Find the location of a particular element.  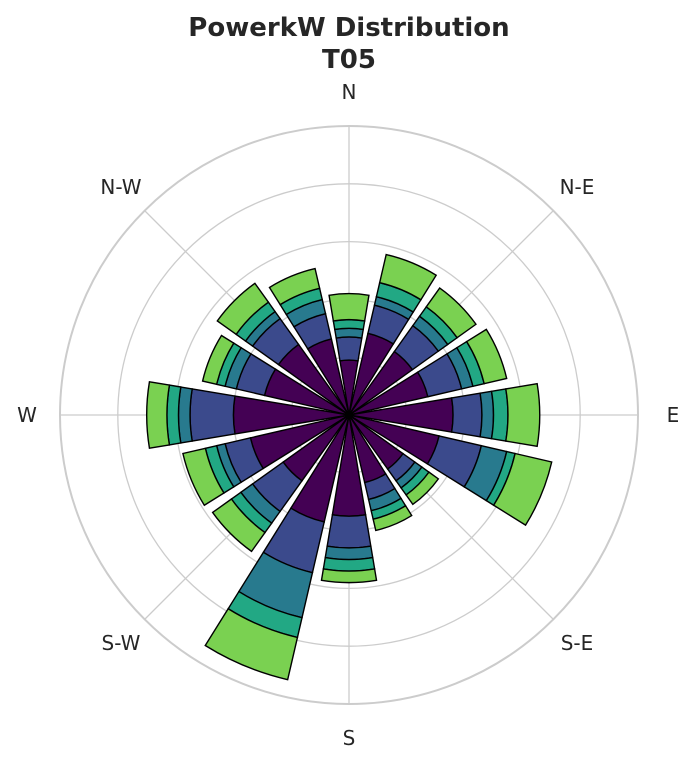

direction-label-e: E is located at coordinates (673, 415).